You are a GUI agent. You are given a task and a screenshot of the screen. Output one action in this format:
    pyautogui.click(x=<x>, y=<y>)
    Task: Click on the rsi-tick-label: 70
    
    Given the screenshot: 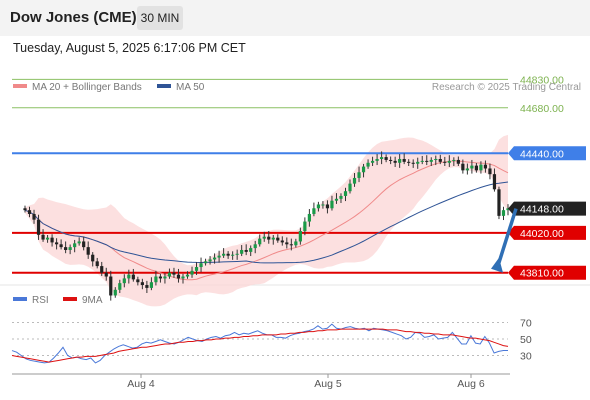 What is the action you would take?
    pyautogui.click(x=526, y=324)
    